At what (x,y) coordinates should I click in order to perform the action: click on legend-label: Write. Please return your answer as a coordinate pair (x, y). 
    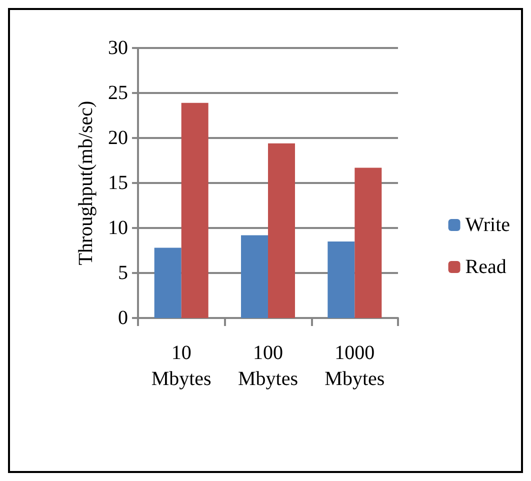
    Looking at the image, I should click on (487, 225).